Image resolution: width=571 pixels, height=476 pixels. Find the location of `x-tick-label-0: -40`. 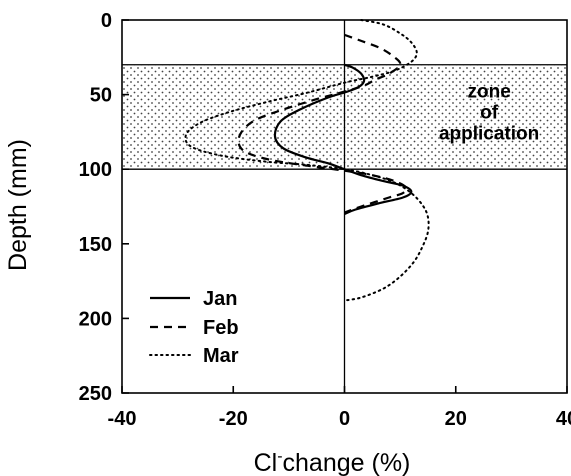

x-tick-label-0: -40 is located at coordinates (122, 419).